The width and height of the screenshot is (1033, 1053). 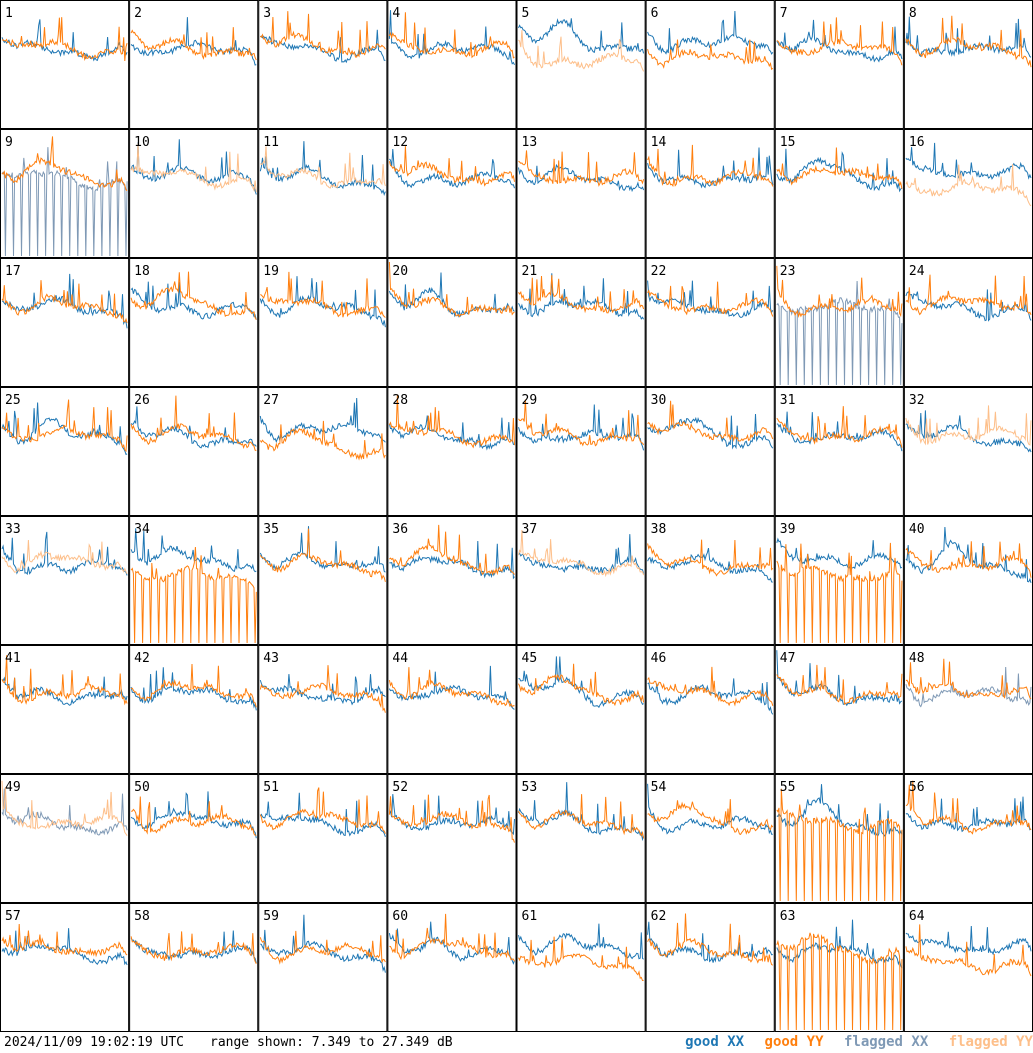 I want to click on panel-label: 7, so click(x=784, y=13).